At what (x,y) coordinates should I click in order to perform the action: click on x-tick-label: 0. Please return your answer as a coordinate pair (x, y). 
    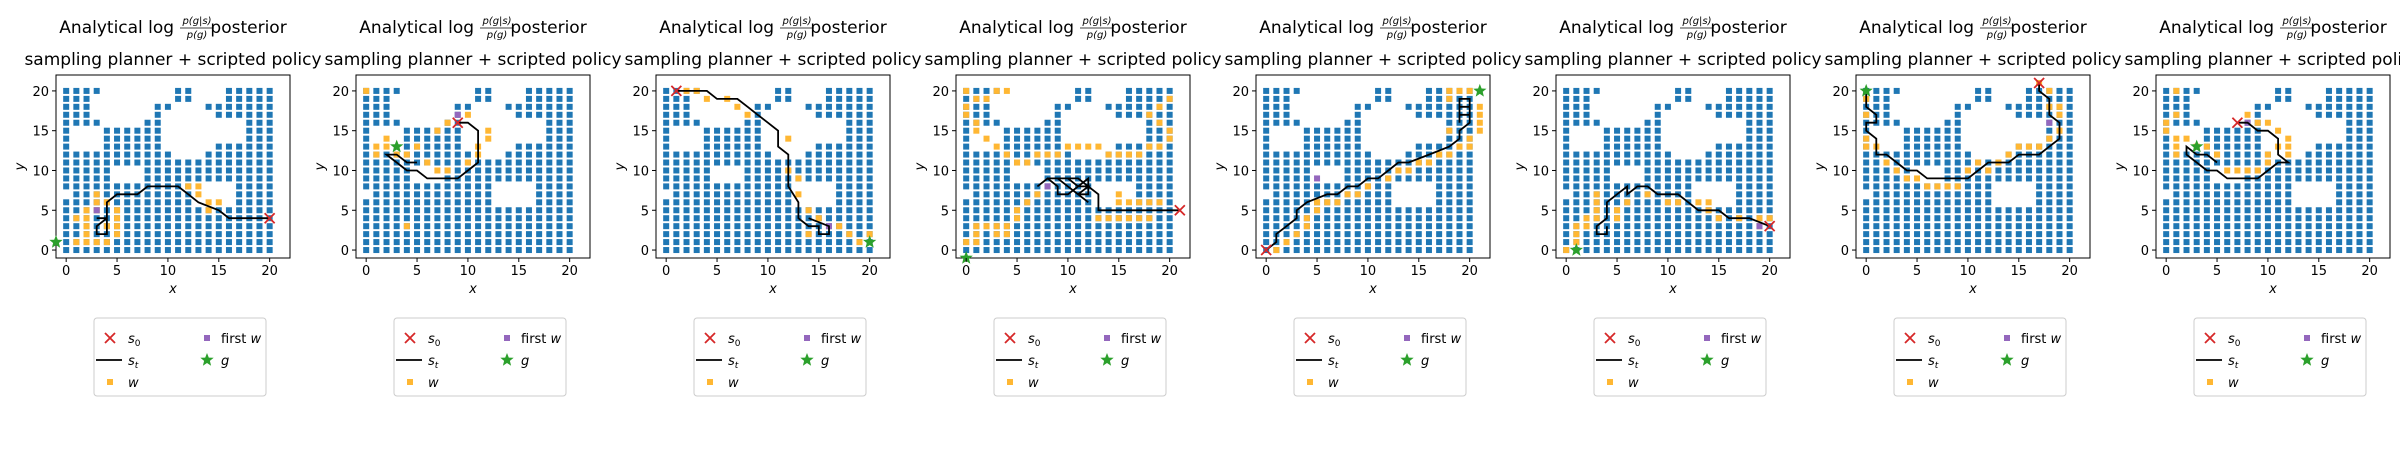
    Looking at the image, I should click on (66, 271).